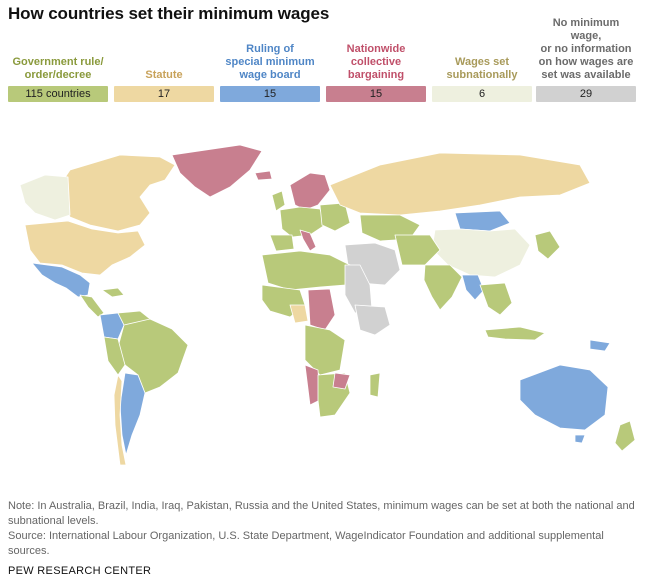 The height and width of the screenshot is (581, 651). Describe the element at coordinates (443, 287) in the screenshot. I see `region-india` at that location.